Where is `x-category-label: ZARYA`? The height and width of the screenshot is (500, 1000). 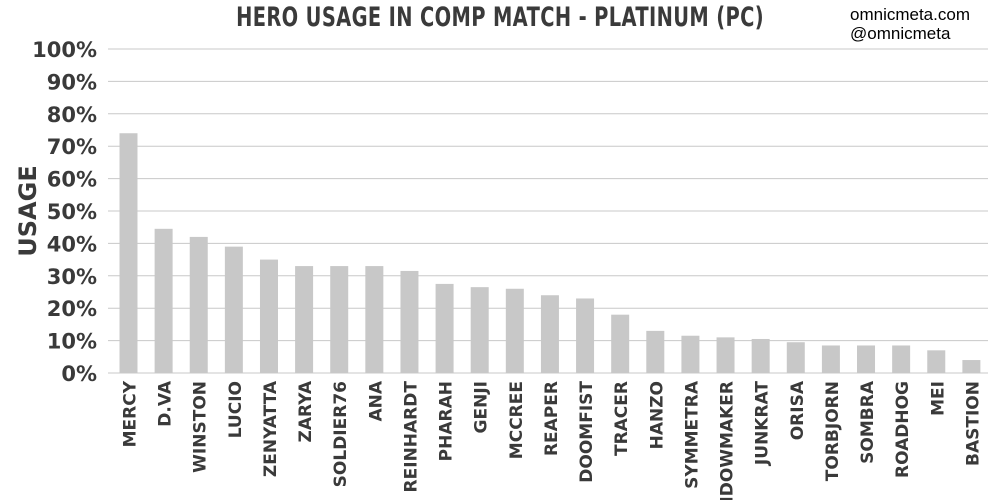
x-category-label: ZARYA is located at coordinates (306, 411).